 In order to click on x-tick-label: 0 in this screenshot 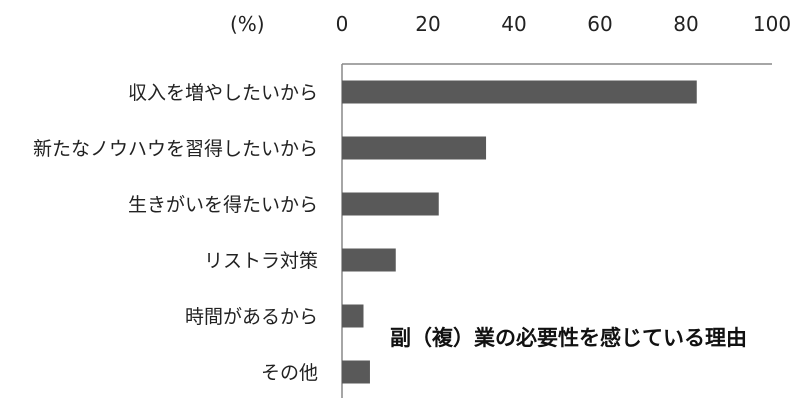, I will do `click(342, 24)`.